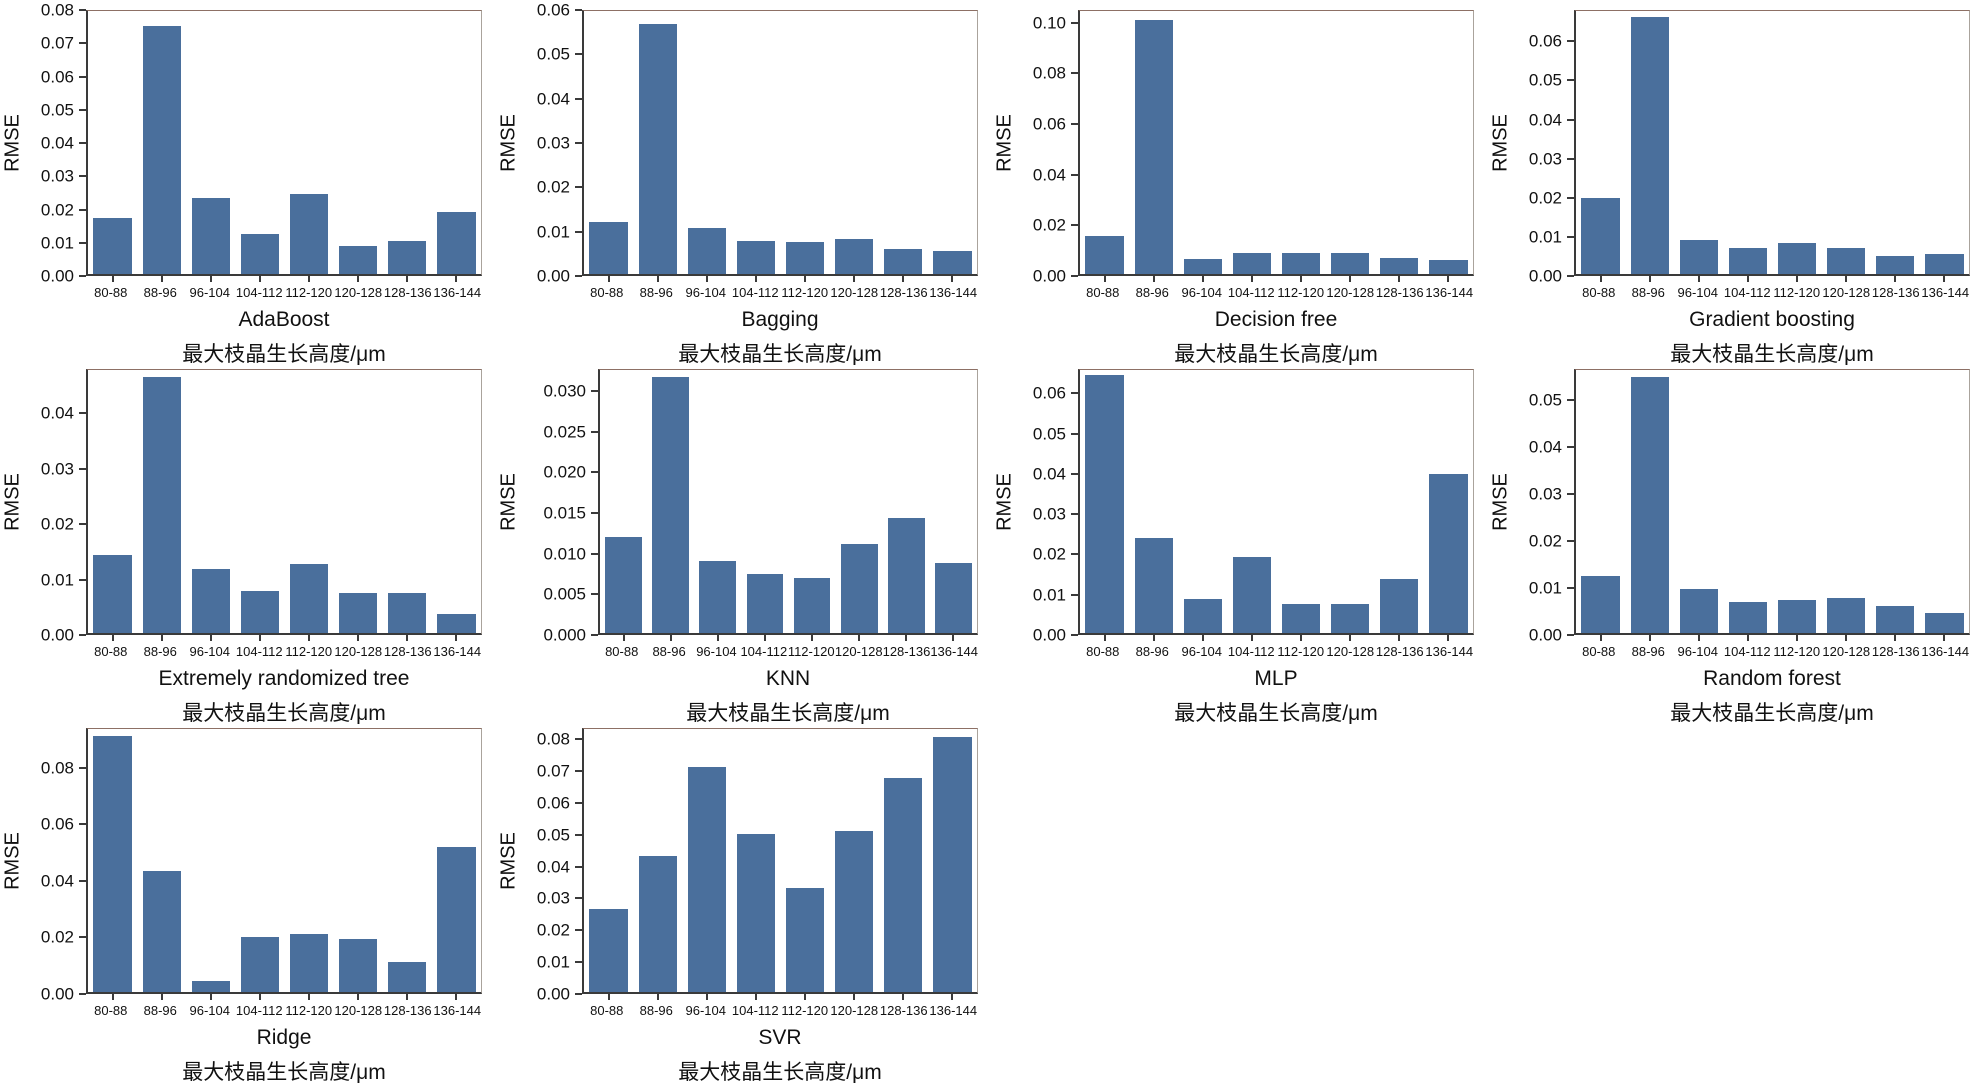 Image resolution: width=1986 pixels, height=1086 pixels. What do you see at coordinates (1736, 147) in the screenshot?
I see `plot-row-gradient-boosting: RMSE 0.00 0.01 0.02 0.03 0.04 0.05 0.06` at bounding box center [1736, 147].